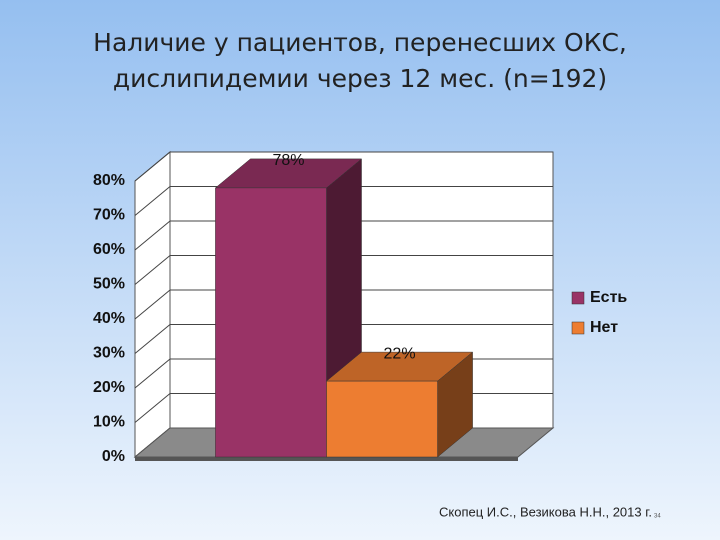 This screenshot has height=540, width=720. I want to click on y-tick-label: 10%, so click(109, 422).